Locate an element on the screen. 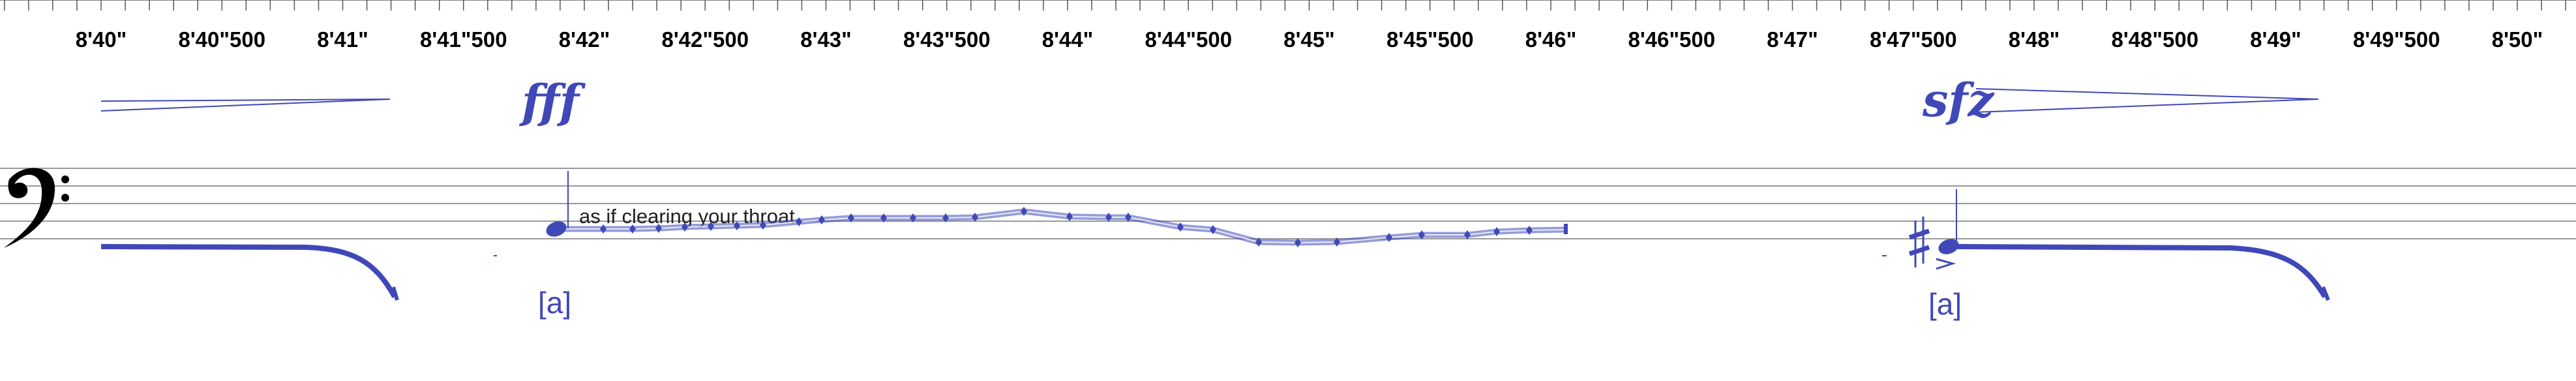 Image resolution: width=2576 pixels, height=381 pixels. ruler-label: 8'41" is located at coordinates (342, 39).